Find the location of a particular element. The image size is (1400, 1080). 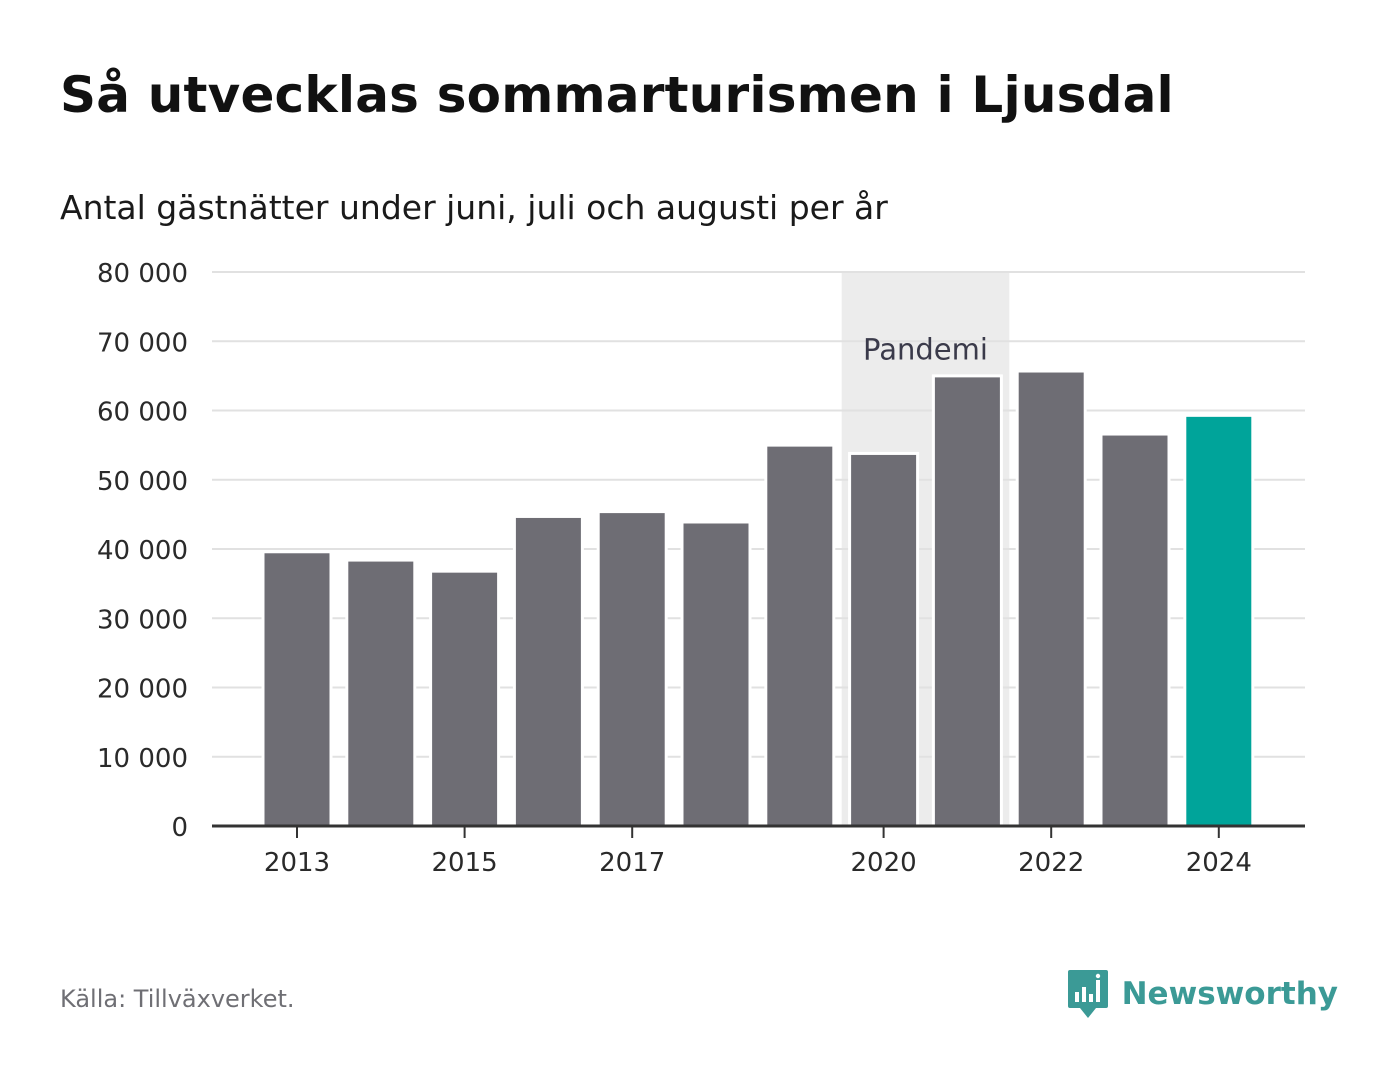

bar-2013 is located at coordinates (297, 689).